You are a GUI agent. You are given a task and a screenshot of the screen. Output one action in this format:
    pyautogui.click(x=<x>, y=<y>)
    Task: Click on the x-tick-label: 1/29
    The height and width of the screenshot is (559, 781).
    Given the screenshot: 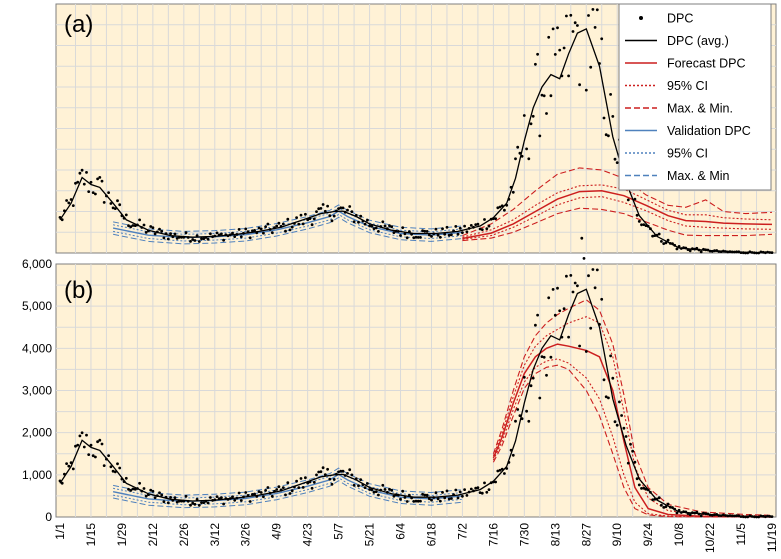 What is the action you would take?
    pyautogui.click(x=122, y=535)
    